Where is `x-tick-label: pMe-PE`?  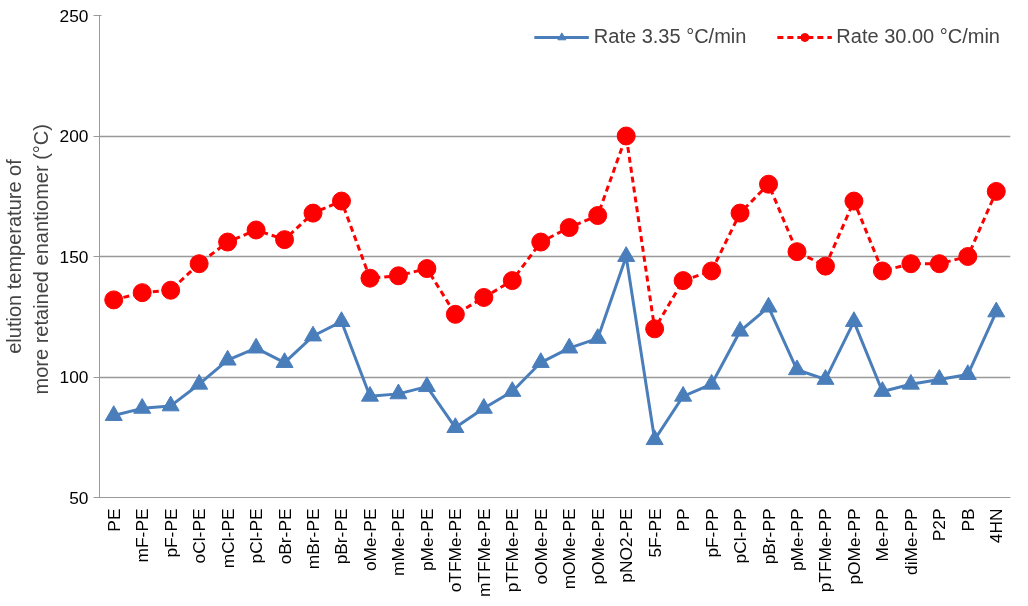
x-tick-label: pMe-PE is located at coordinates (426, 540).